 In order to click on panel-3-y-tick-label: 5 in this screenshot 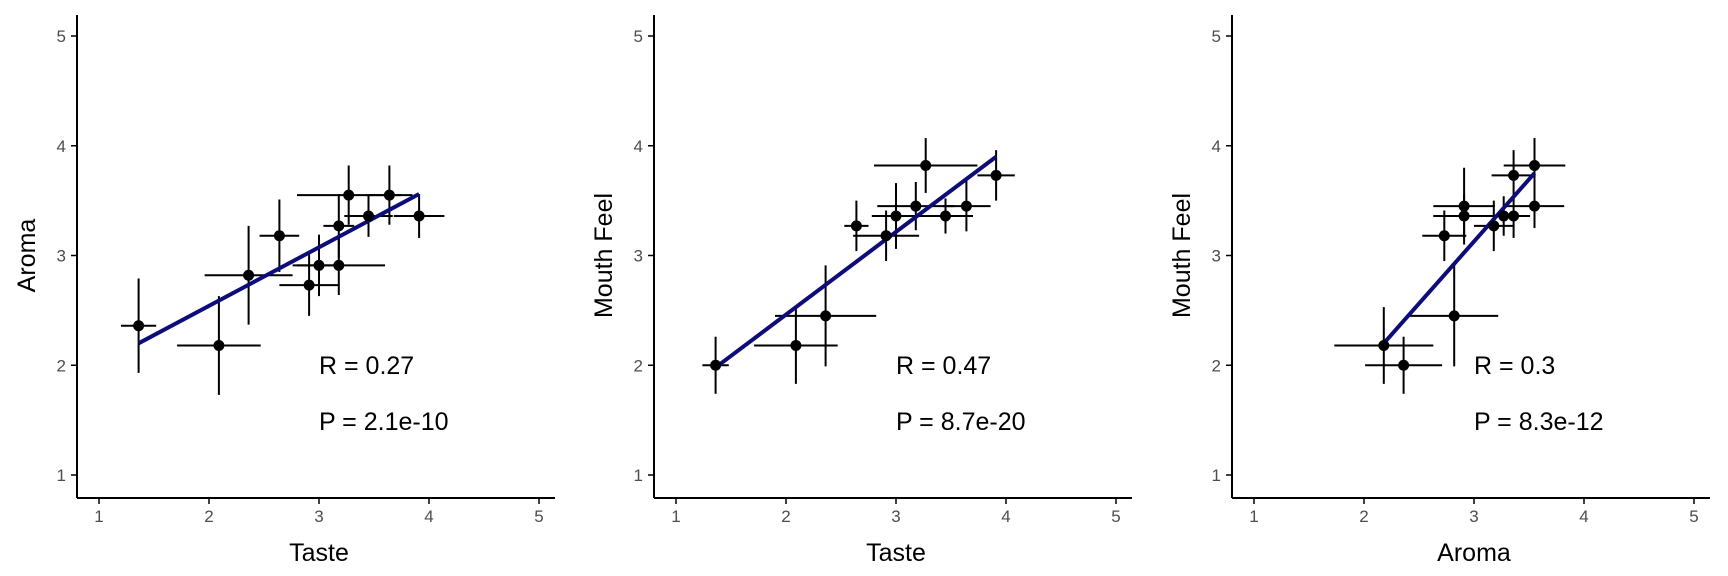, I will do `click(1216, 36)`.